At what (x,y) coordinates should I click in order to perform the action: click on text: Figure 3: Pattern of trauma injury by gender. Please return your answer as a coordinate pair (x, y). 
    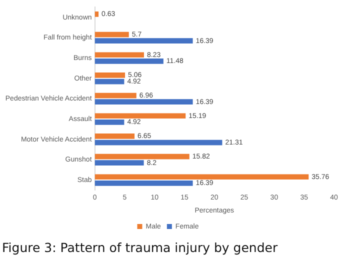
    Looking at the image, I should click on (140, 247).